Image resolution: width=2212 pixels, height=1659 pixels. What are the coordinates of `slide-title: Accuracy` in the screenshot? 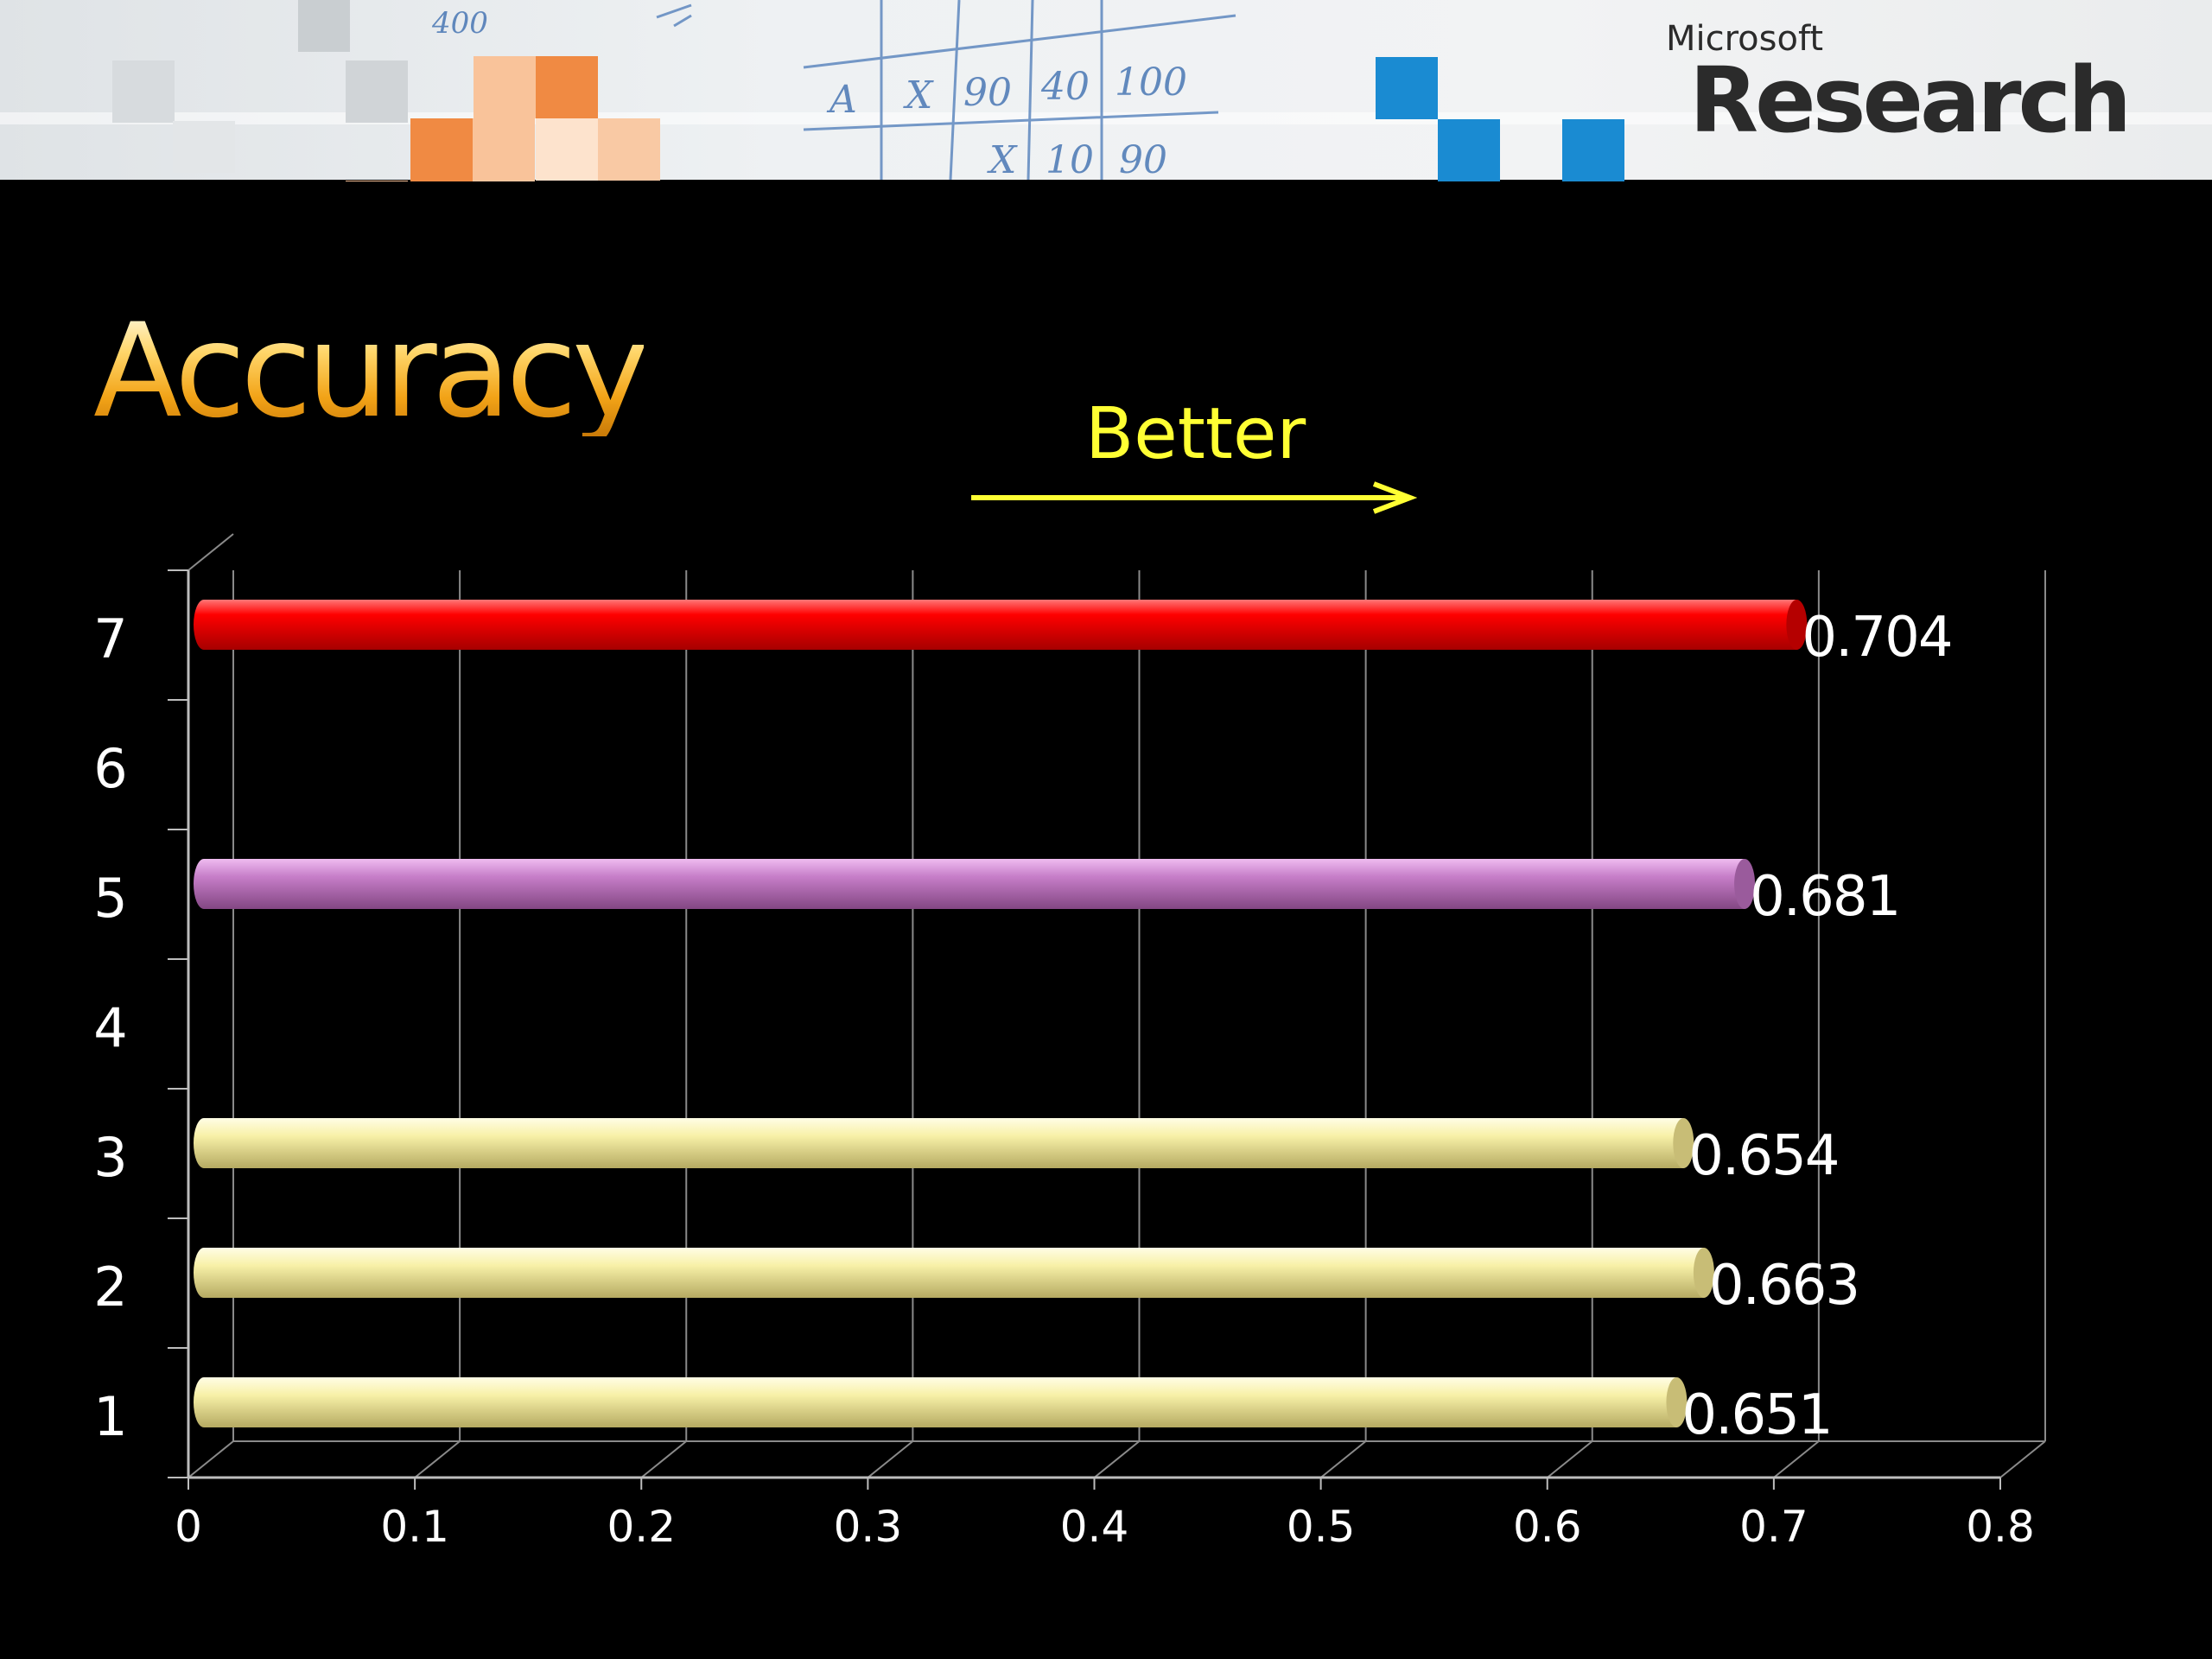 It's located at (371, 371).